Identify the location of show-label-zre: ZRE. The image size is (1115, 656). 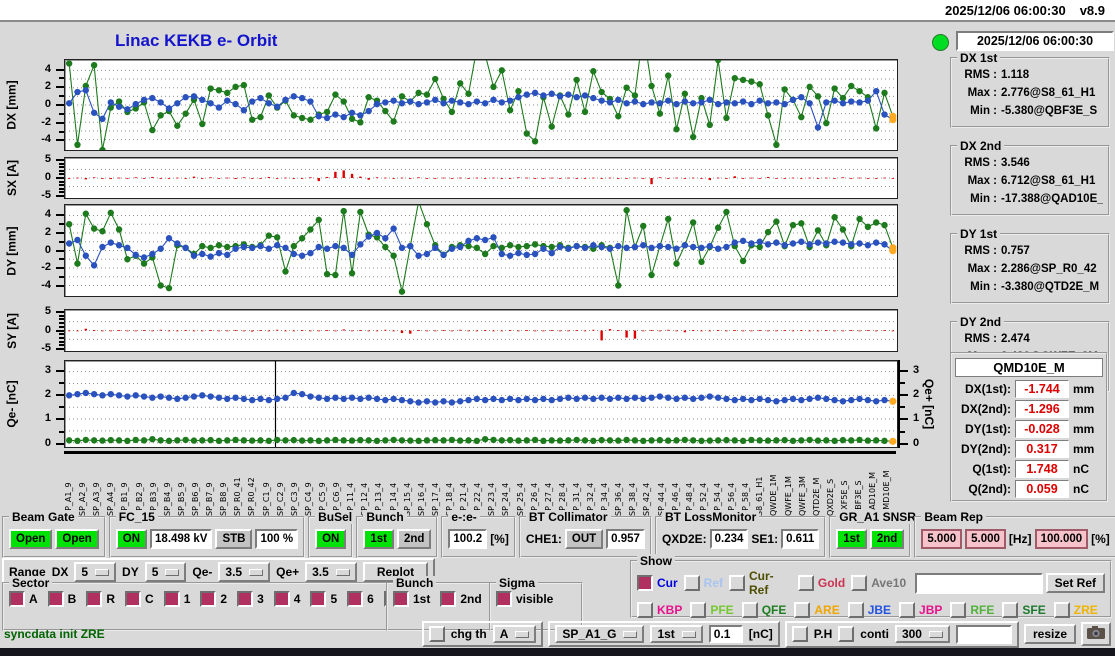
(1085, 610).